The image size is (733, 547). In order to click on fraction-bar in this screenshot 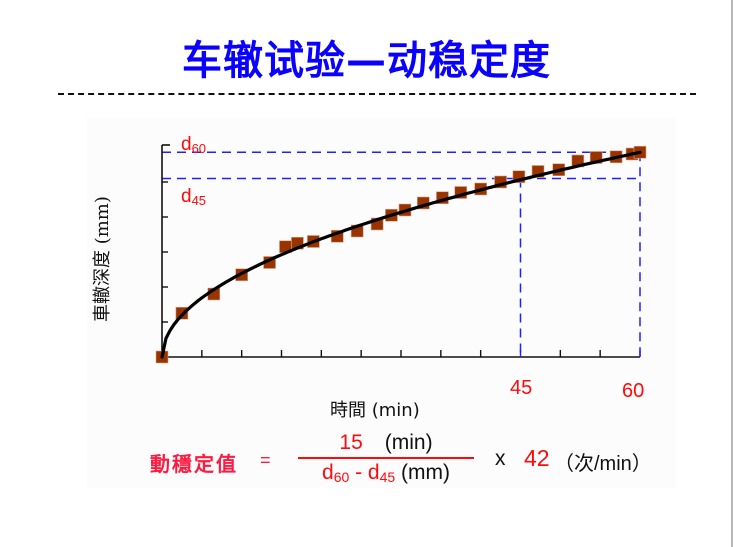, I will do `click(386, 458)`.